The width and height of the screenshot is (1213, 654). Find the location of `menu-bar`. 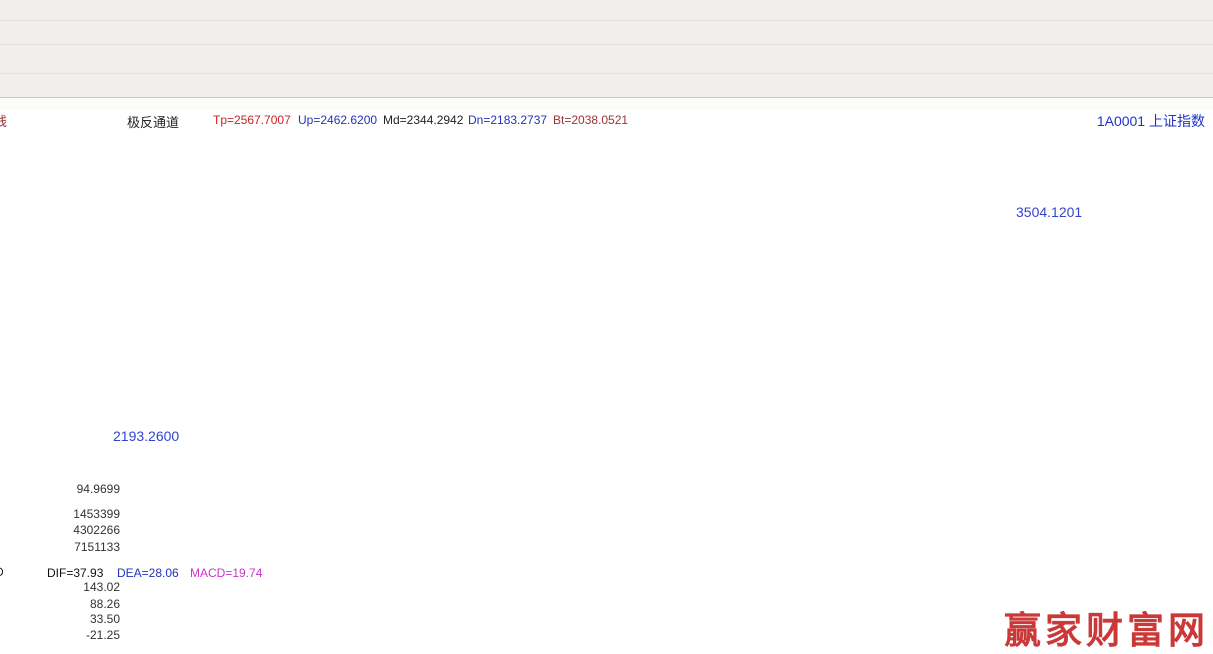

menu-bar is located at coordinates (606, 10).